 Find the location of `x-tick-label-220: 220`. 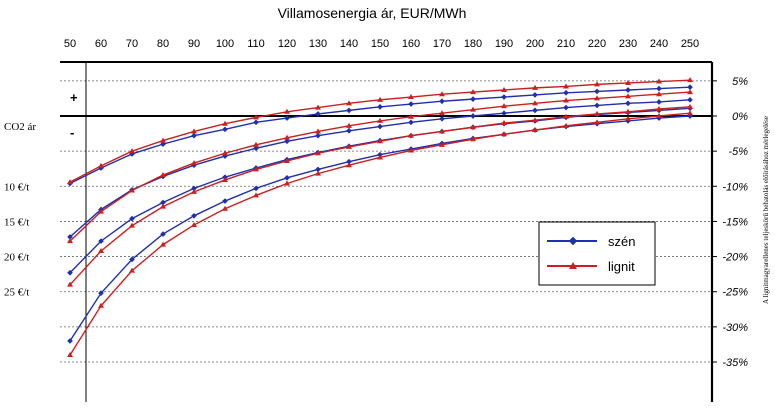

x-tick-label-220: 220 is located at coordinates (597, 44).